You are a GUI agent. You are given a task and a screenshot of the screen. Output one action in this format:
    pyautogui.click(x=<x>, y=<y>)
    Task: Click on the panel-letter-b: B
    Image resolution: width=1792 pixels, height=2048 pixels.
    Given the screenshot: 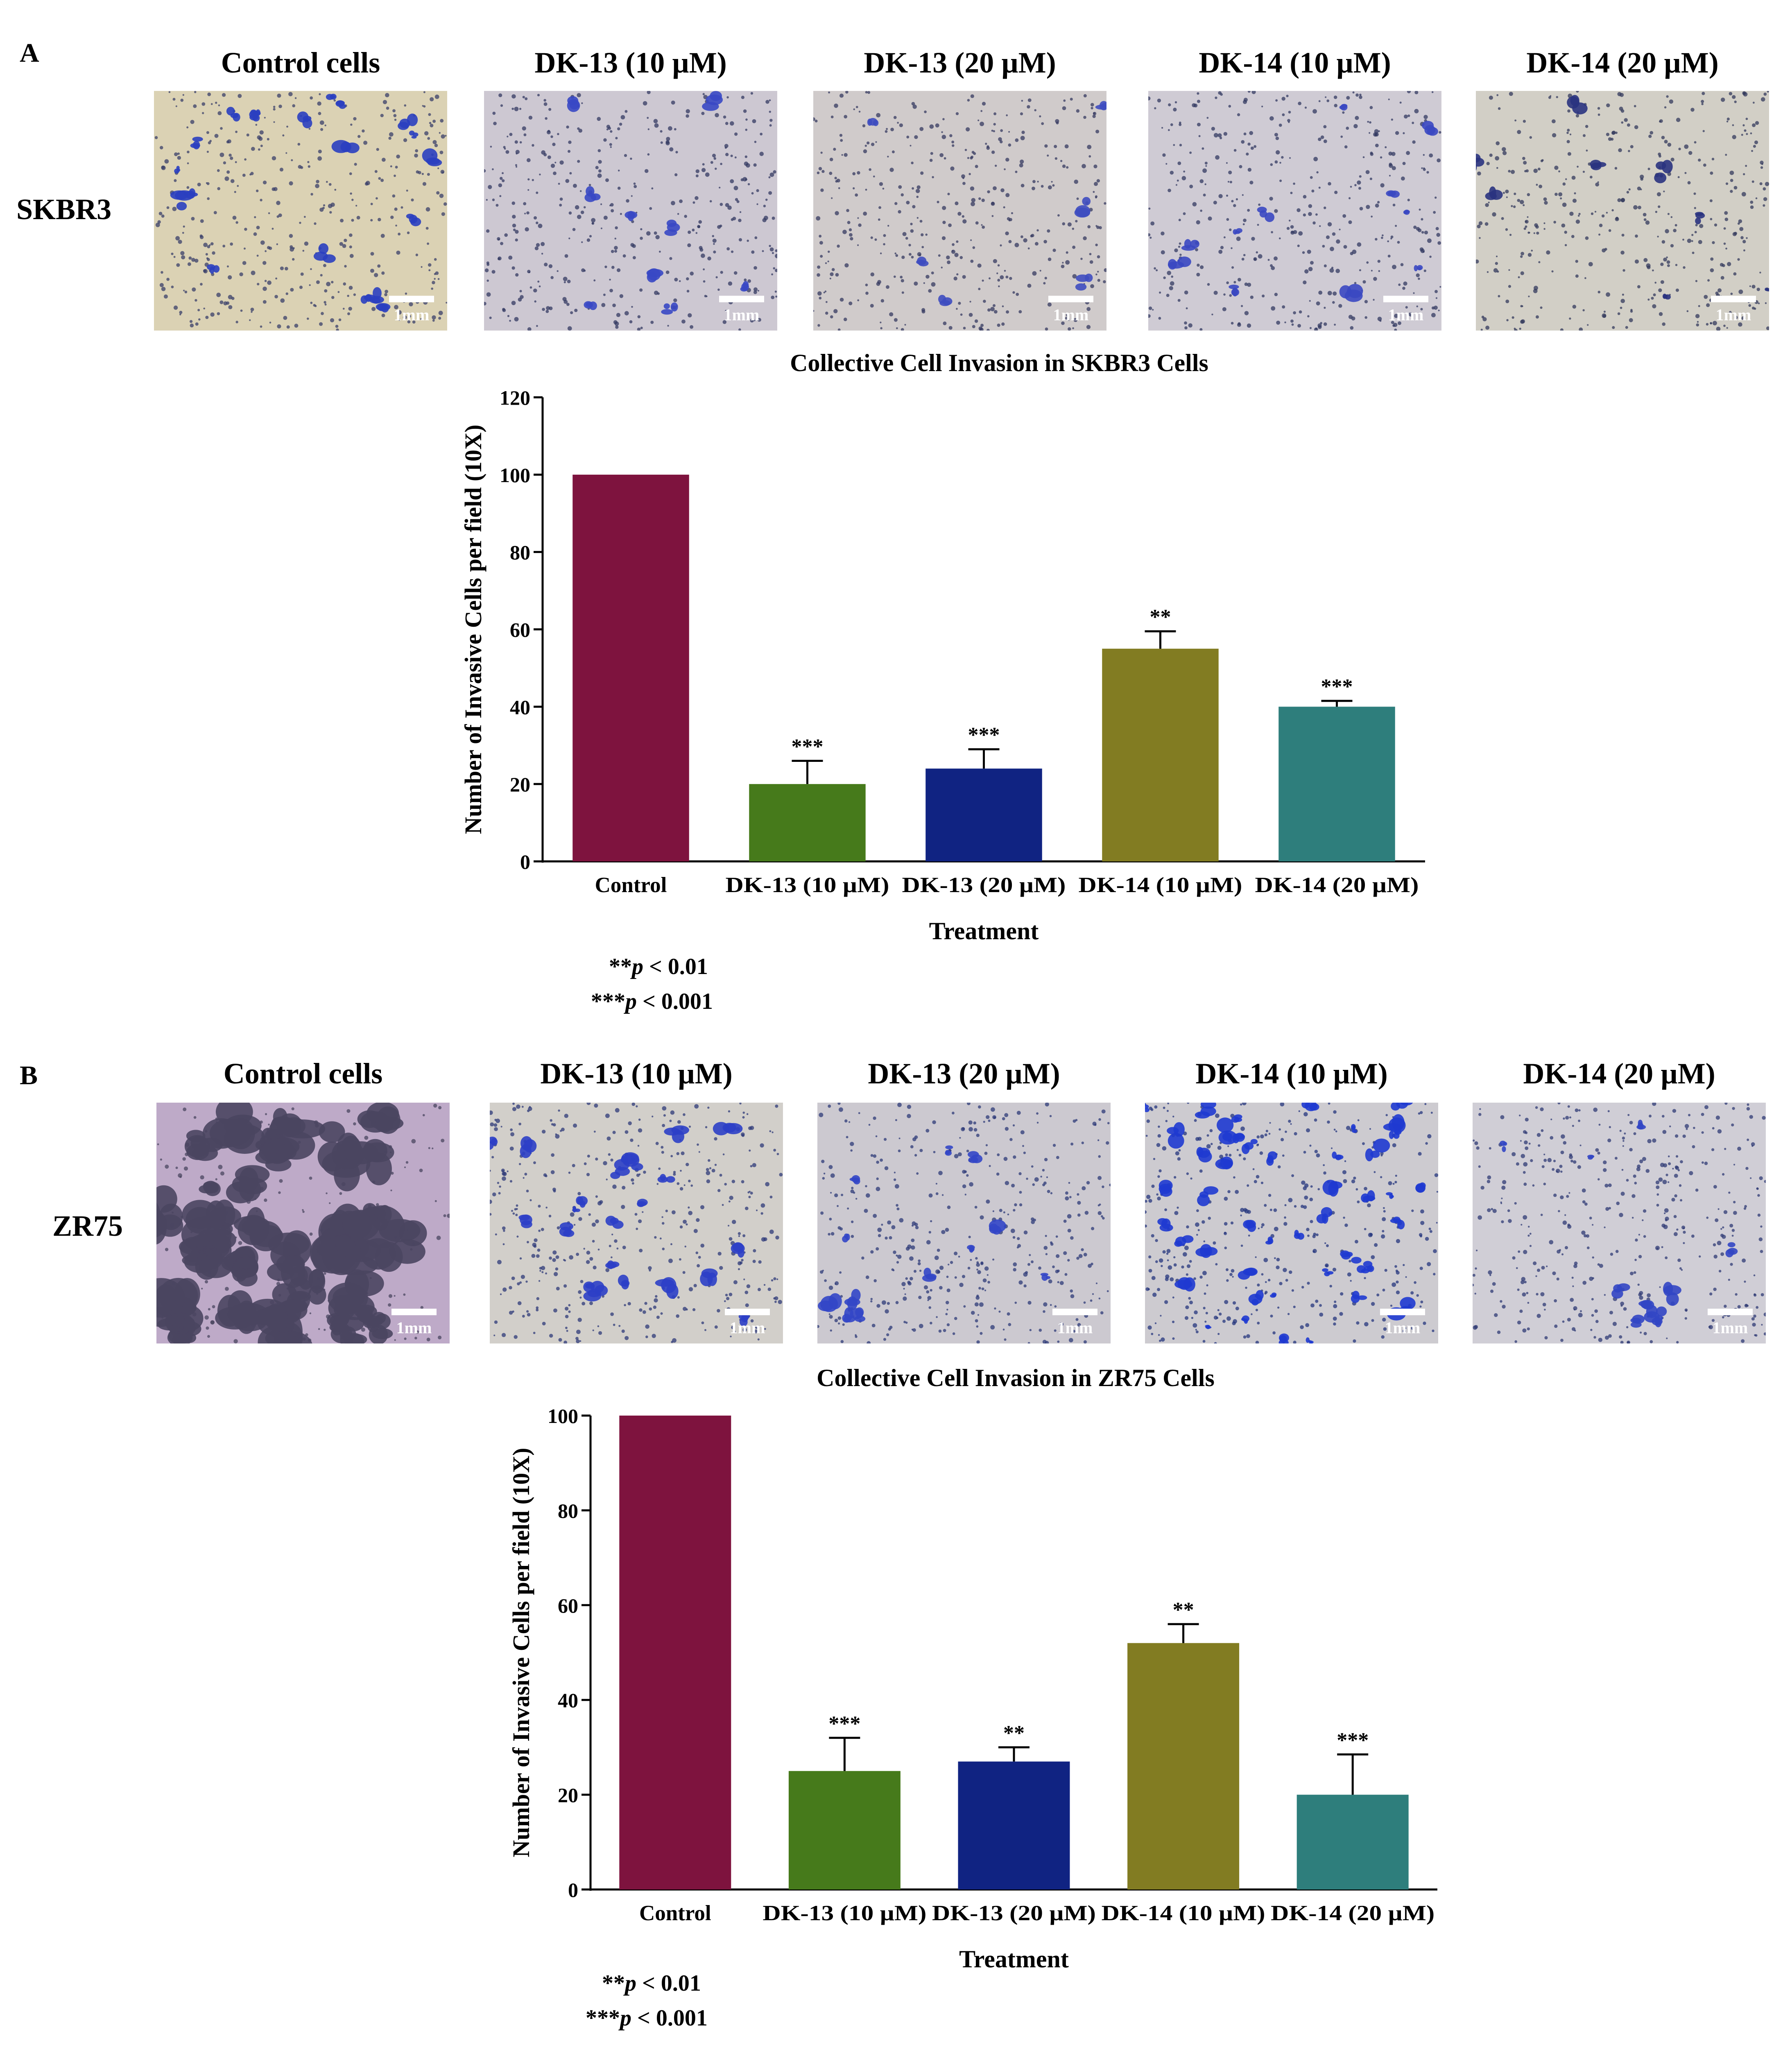 What is the action you would take?
    pyautogui.click(x=29, y=1075)
    